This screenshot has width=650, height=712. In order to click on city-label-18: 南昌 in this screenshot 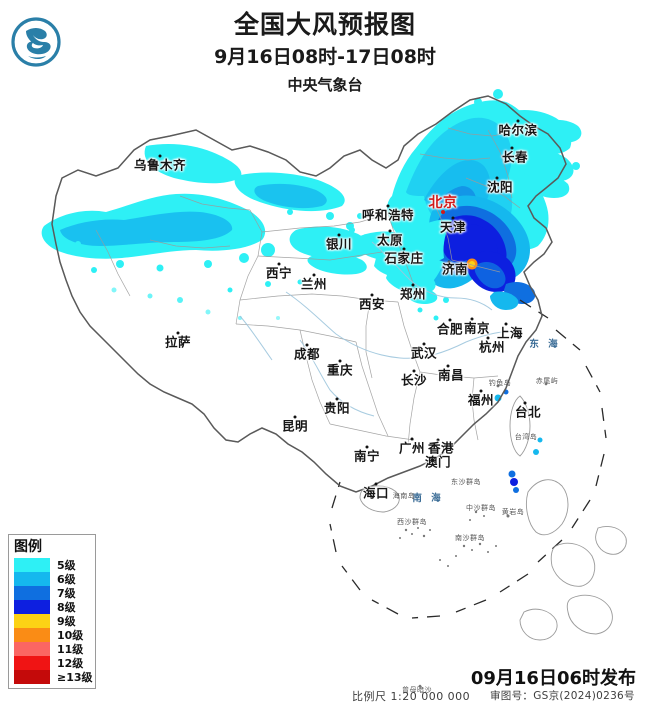, I will do `click(451, 375)`.